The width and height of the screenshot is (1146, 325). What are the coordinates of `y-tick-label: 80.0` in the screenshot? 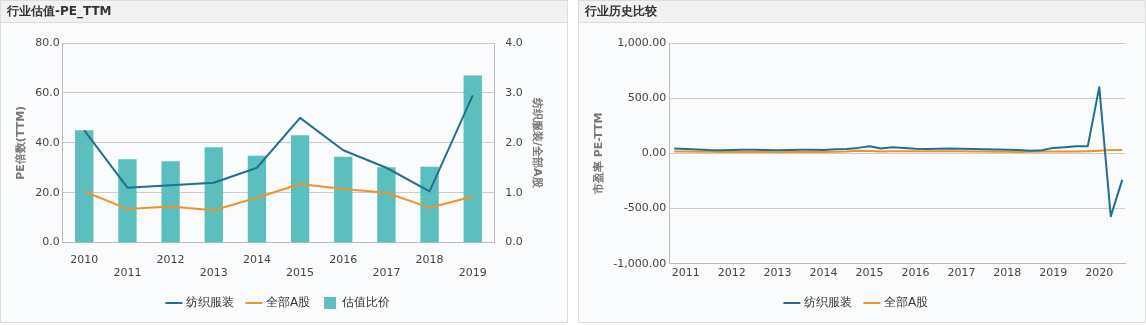 It's located at (47, 42).